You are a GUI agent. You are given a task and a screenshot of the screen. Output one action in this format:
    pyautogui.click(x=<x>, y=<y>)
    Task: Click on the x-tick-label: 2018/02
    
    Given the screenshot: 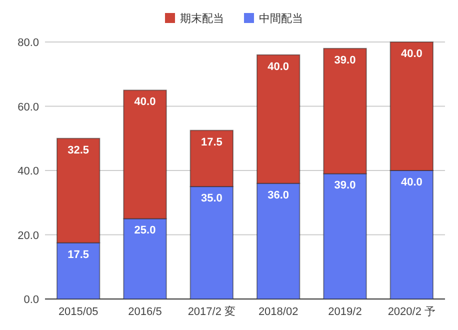 What is the action you would take?
    pyautogui.click(x=278, y=312)
    